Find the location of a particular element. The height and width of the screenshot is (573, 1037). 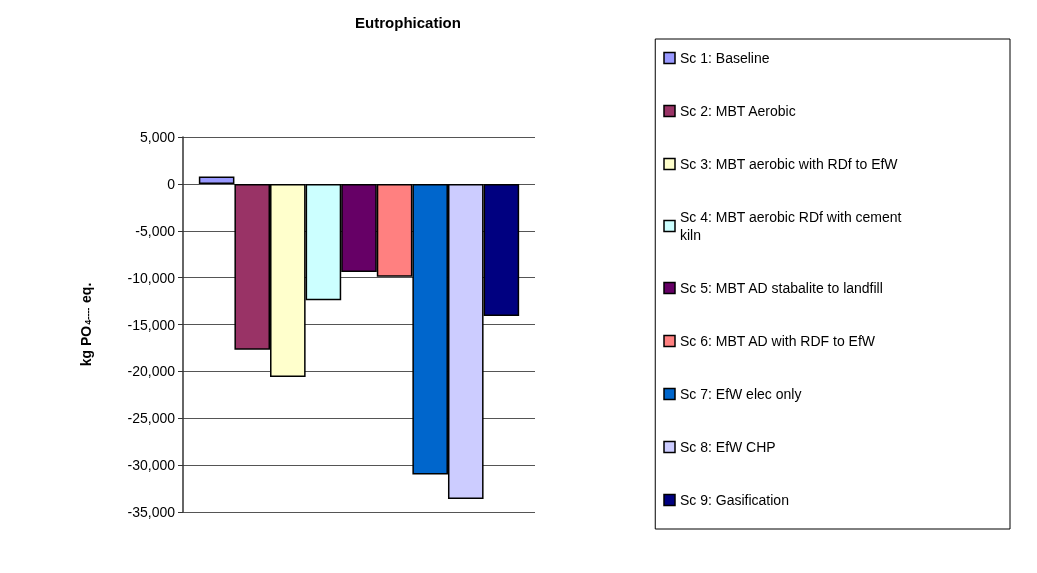

y-tick-label: 5,000 is located at coordinates (157, 137).